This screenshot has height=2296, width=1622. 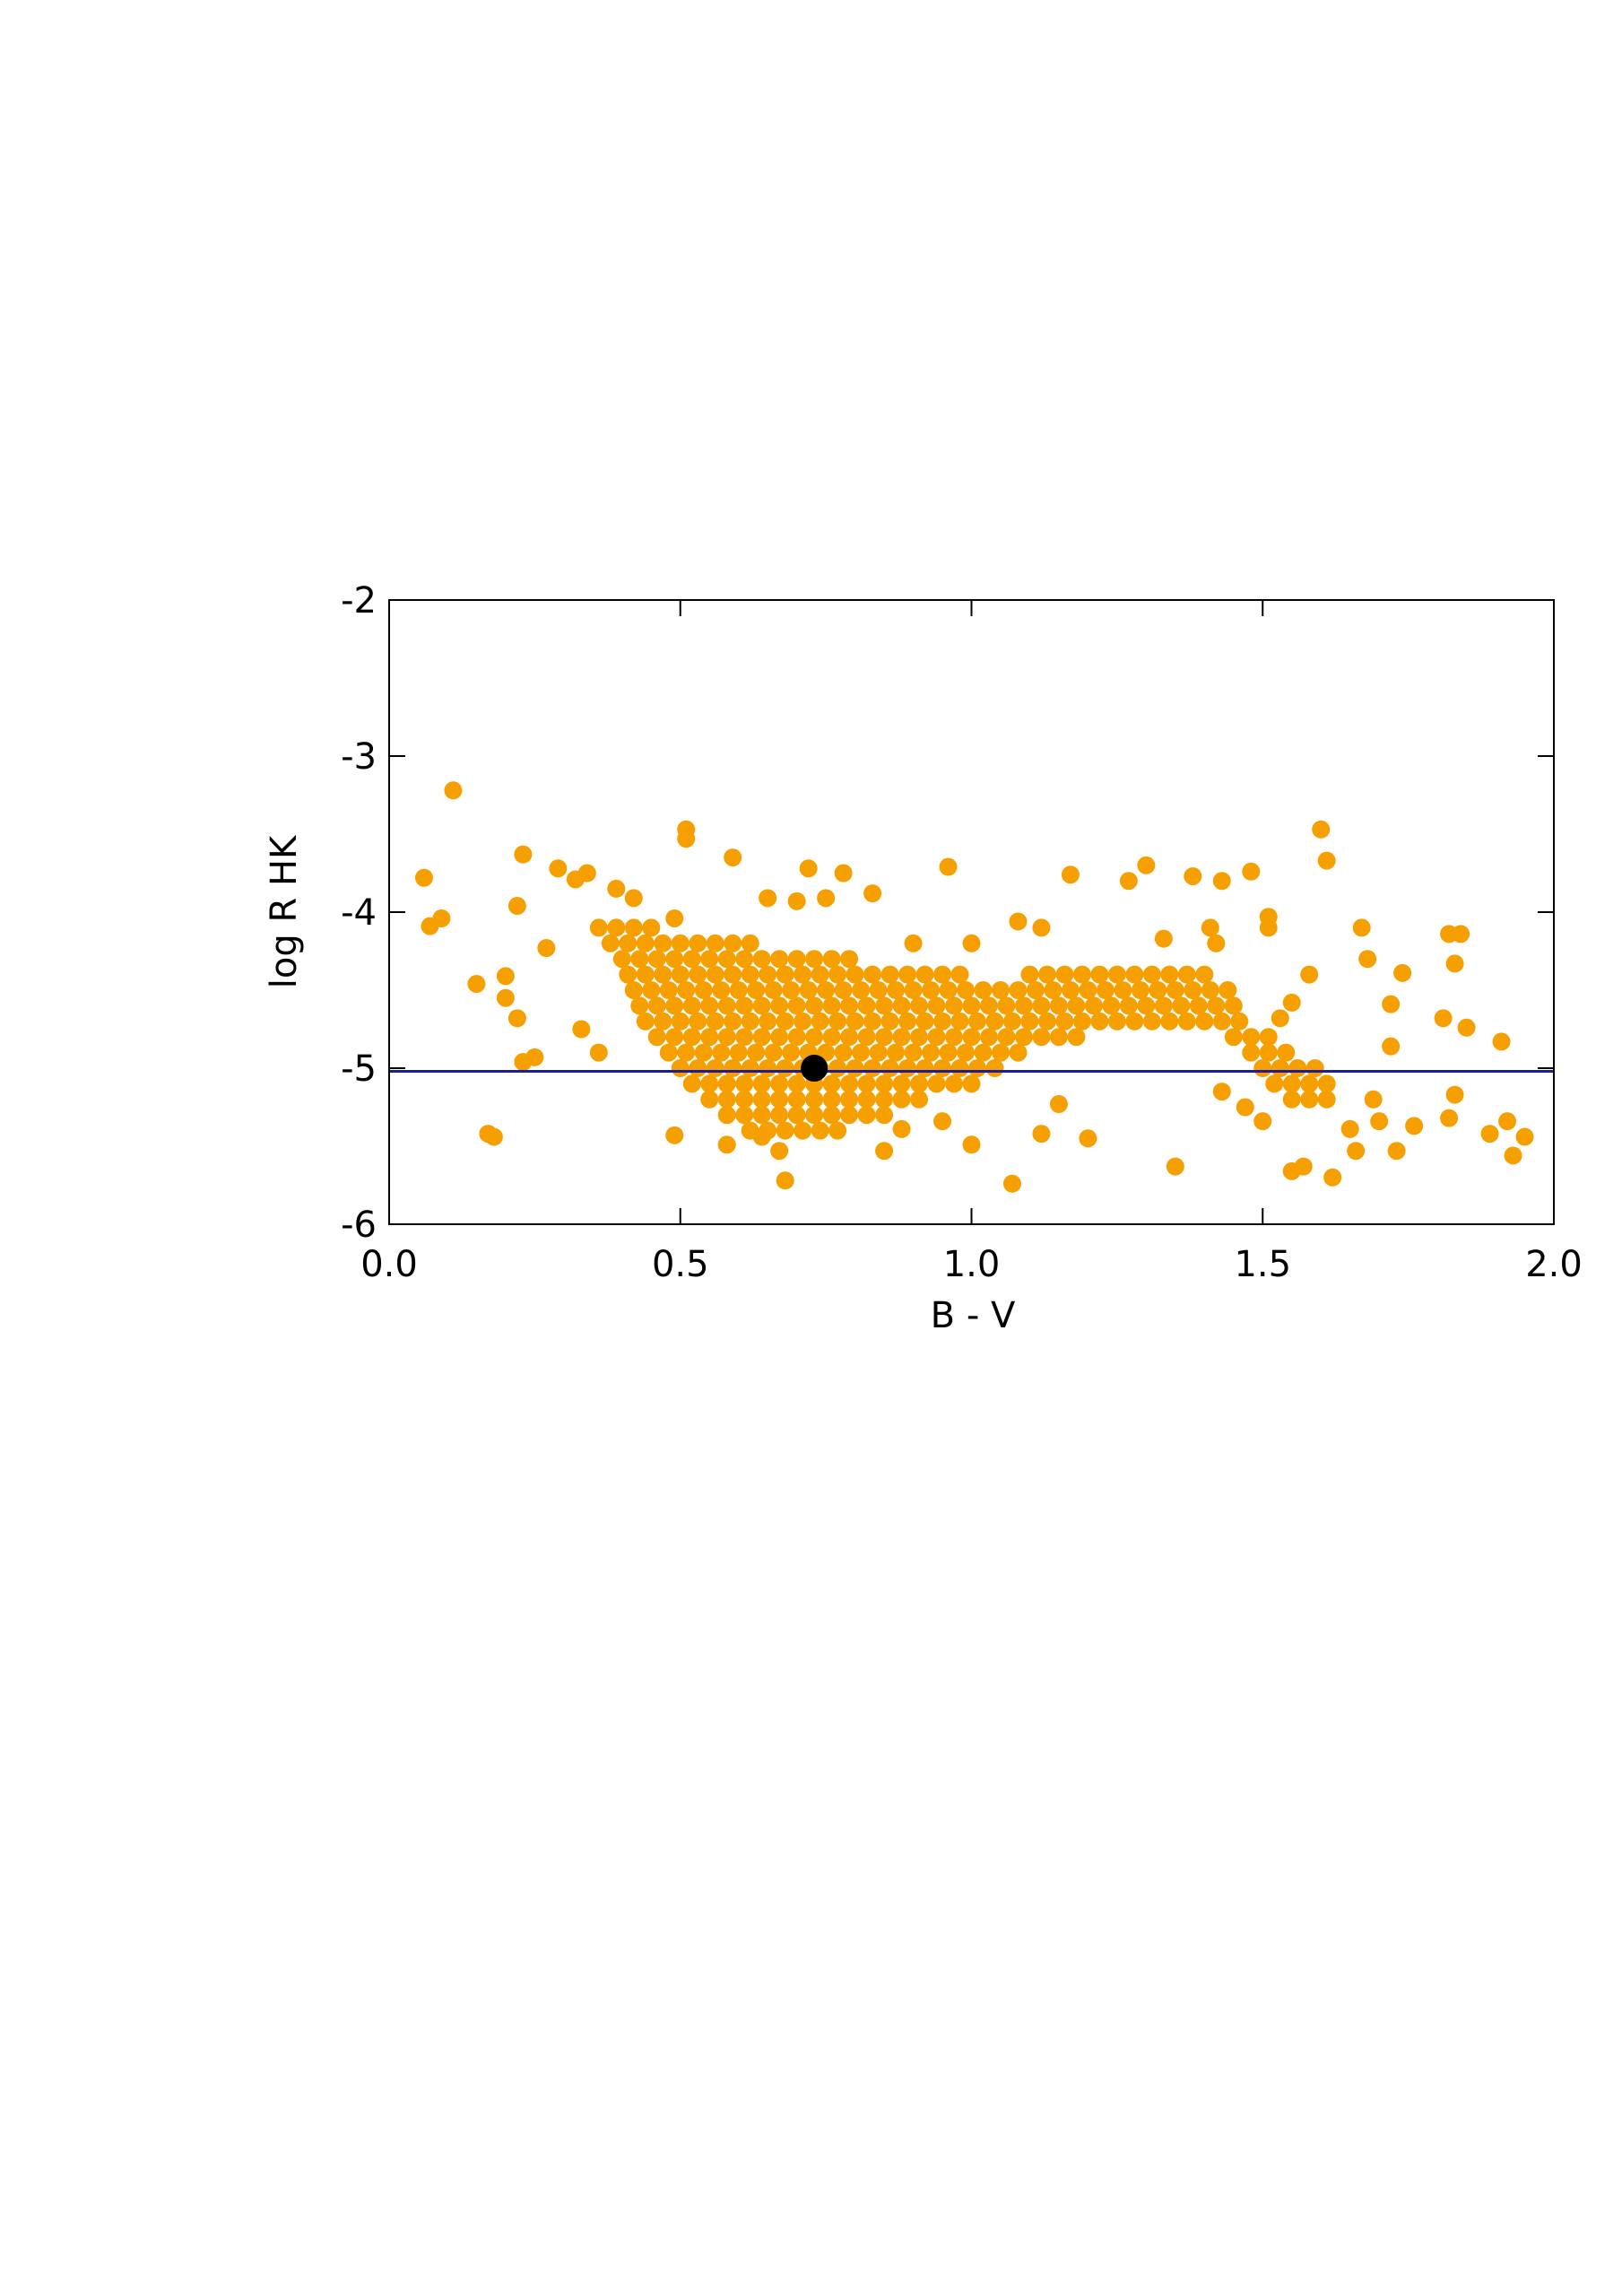 What do you see at coordinates (359, 1069) in the screenshot?
I see `y-tick-label: -5` at bounding box center [359, 1069].